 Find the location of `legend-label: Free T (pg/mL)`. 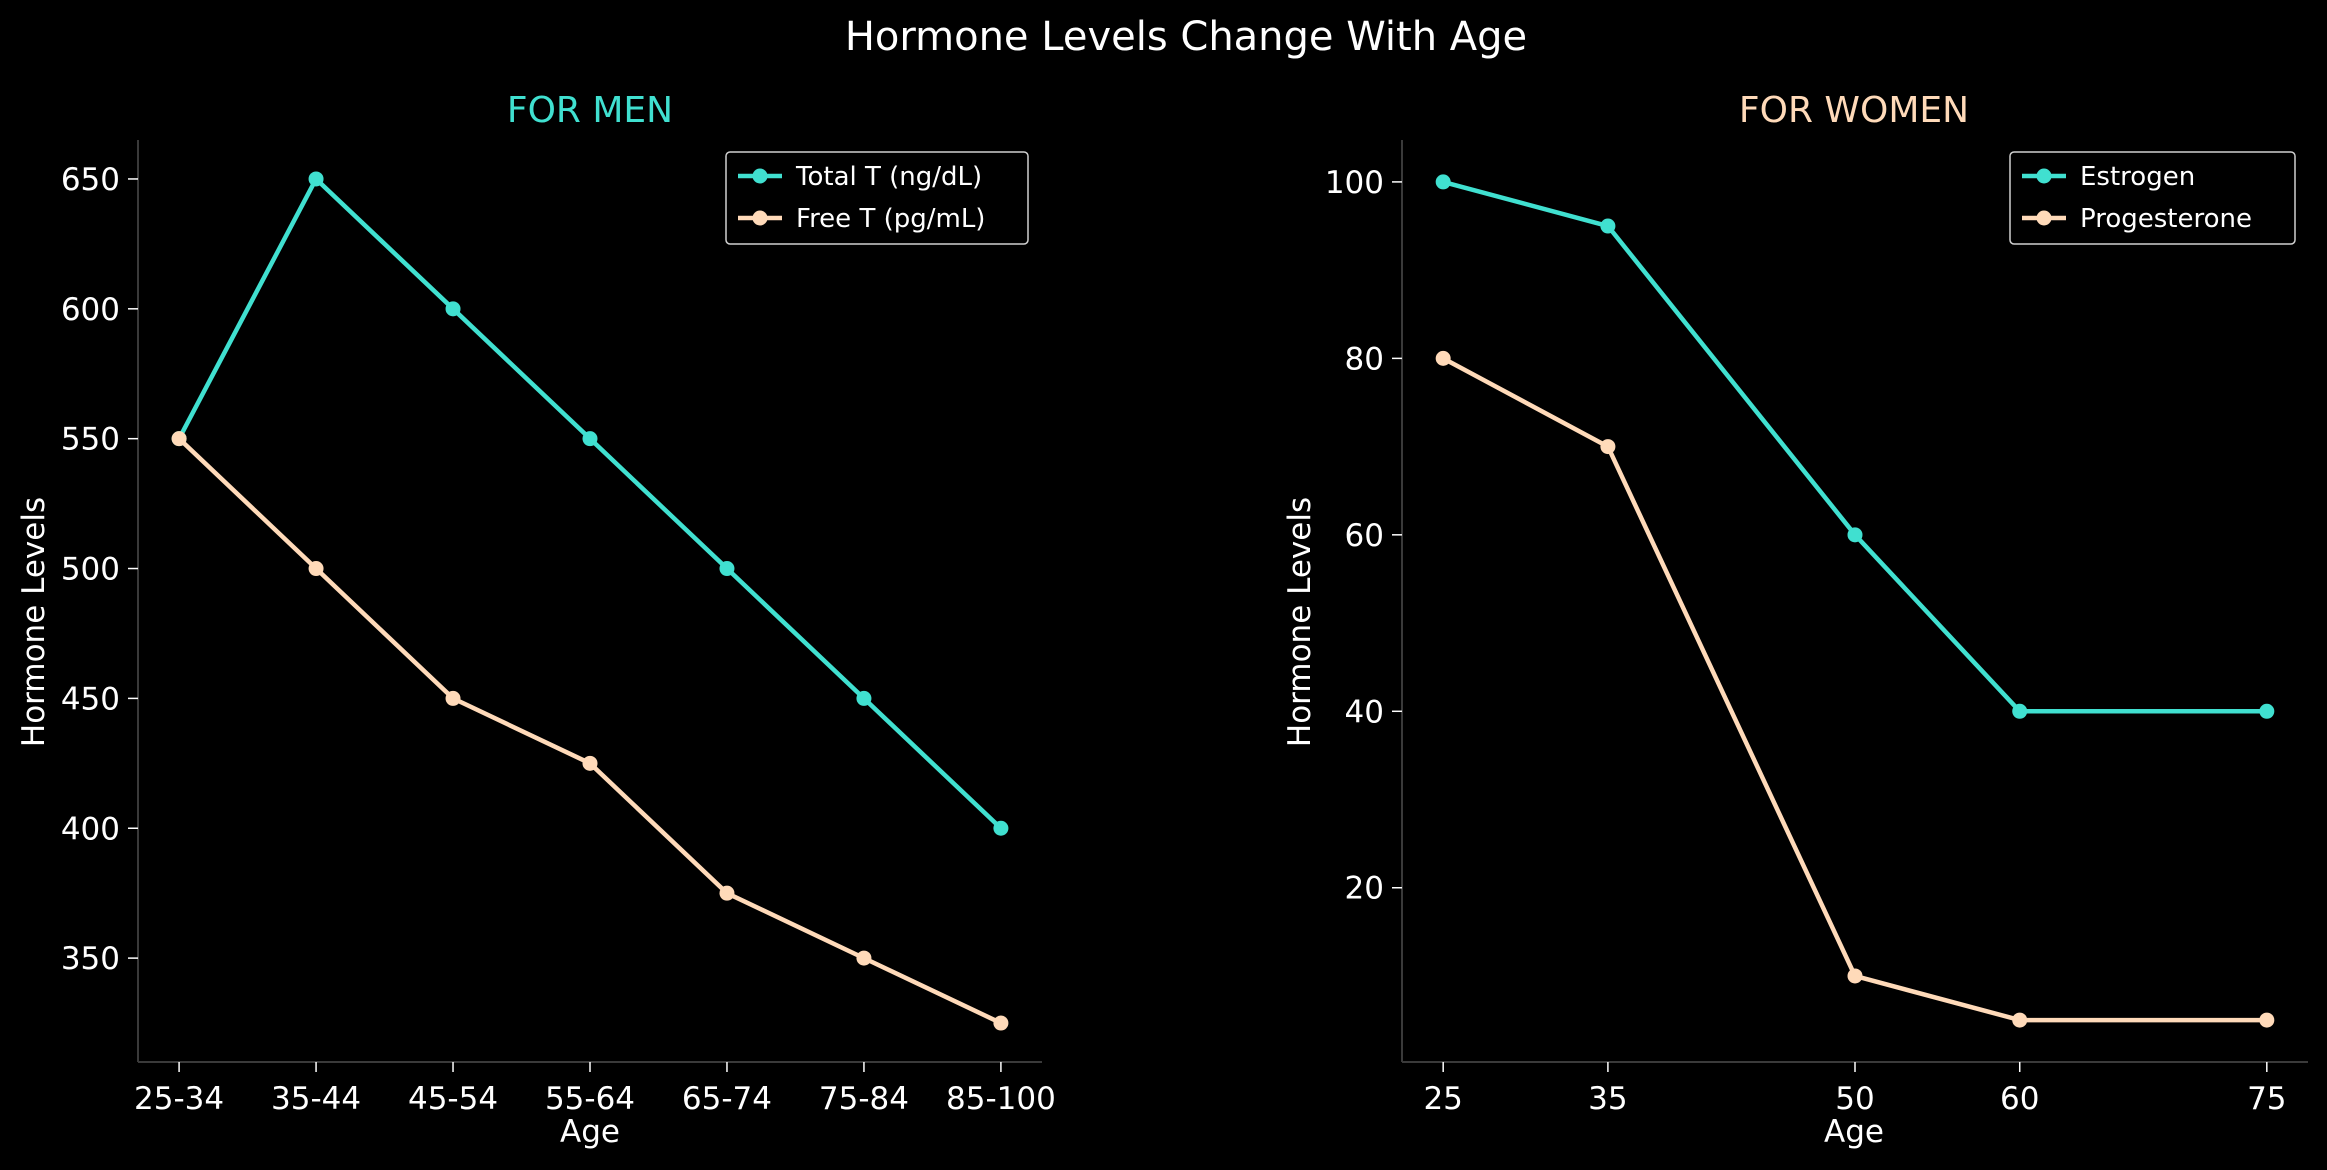

legend-label: Free T (pg/mL) is located at coordinates (890, 219).